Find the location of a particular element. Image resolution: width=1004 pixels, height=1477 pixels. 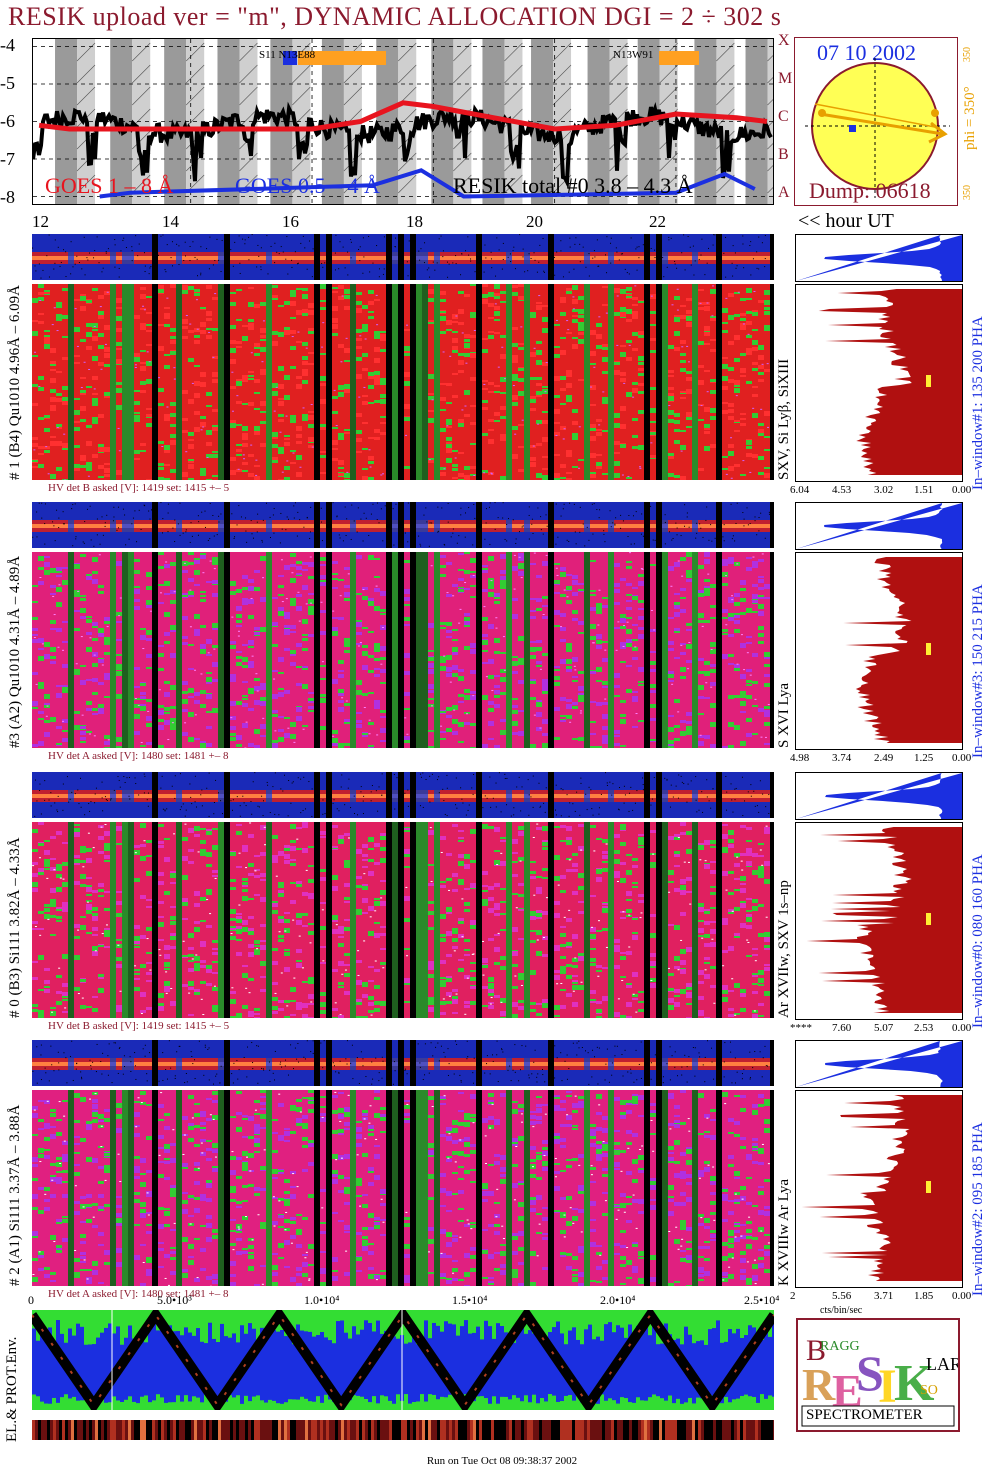

class-letters: X M C B A is located at coordinates (784, 119).